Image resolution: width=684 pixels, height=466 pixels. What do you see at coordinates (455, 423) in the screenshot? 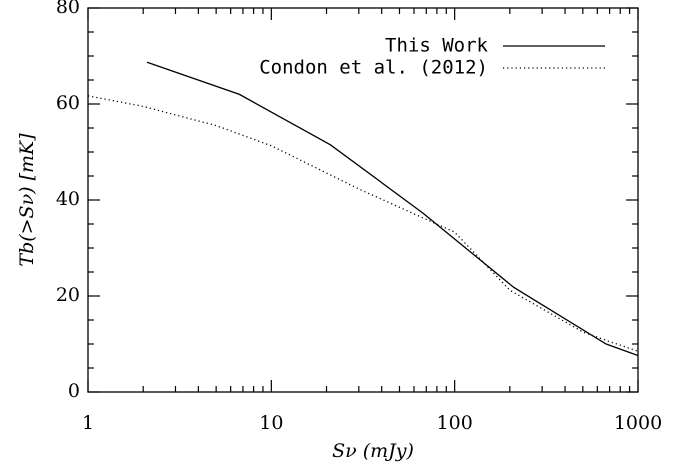
I see `x-tick-label: 100` at bounding box center [455, 423].